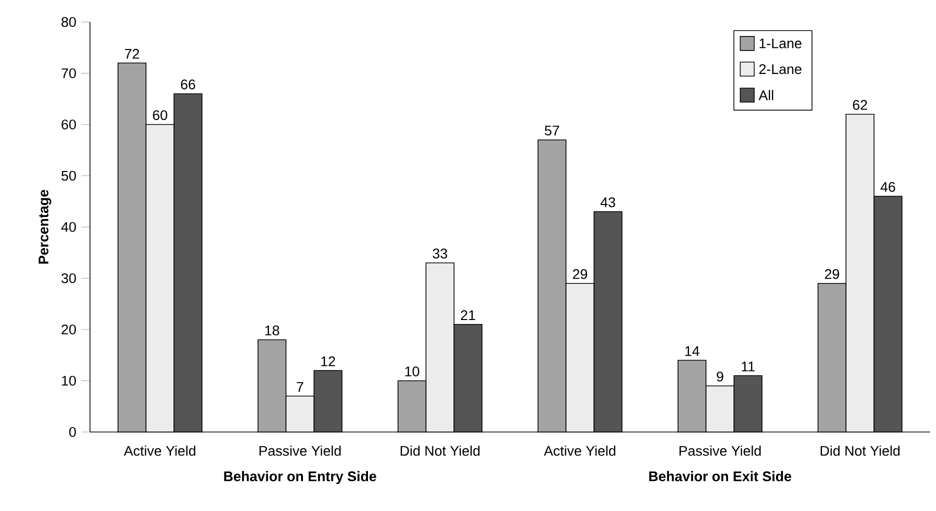 The width and height of the screenshot is (936, 511). Describe the element at coordinates (69, 22) in the screenshot. I see `y-tick-label: 80` at that location.